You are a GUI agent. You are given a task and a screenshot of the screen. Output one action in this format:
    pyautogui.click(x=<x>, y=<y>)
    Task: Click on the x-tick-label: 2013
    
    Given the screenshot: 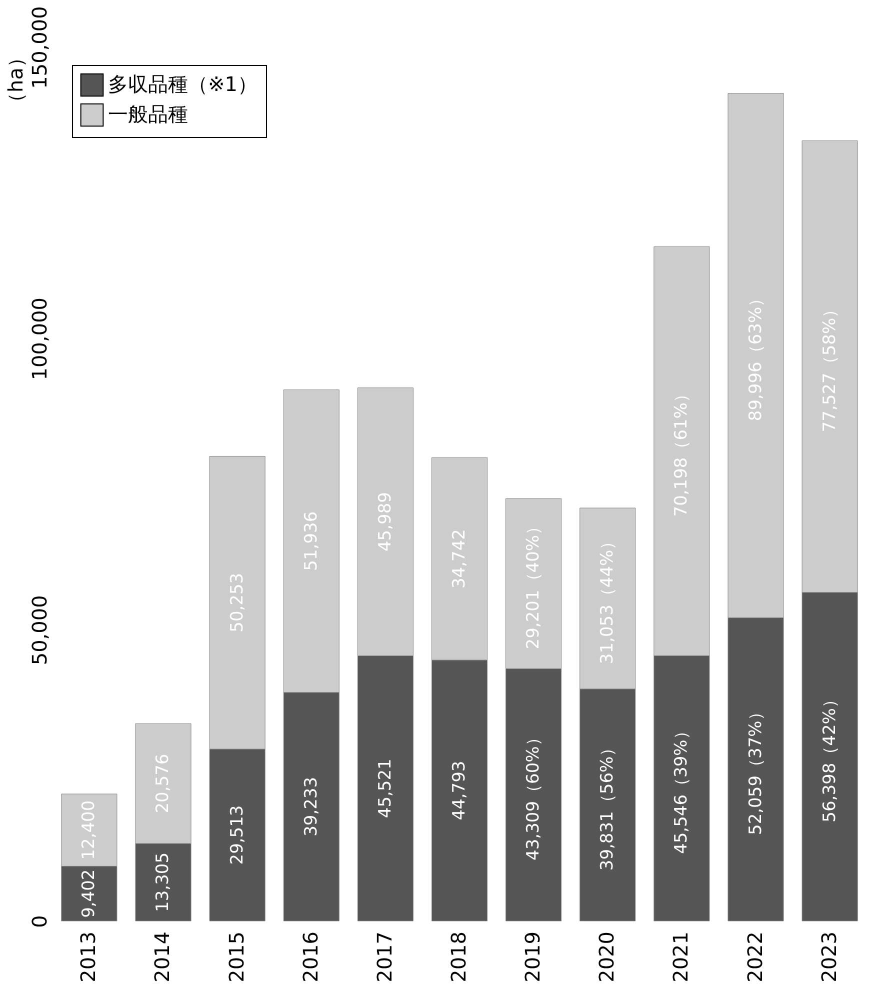 What is the action you would take?
    pyautogui.click(x=88, y=957)
    